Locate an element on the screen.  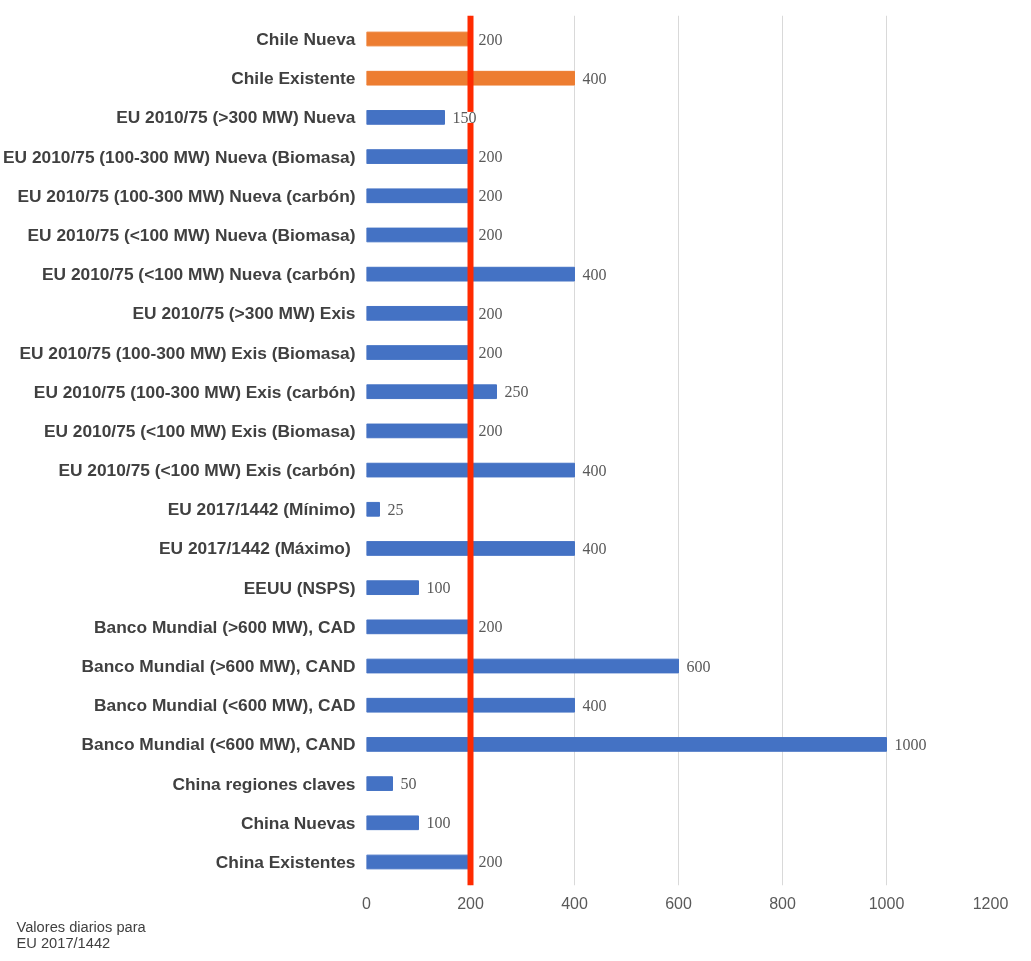
y-tick-label: Chile Nueva is located at coordinates (306, 39).